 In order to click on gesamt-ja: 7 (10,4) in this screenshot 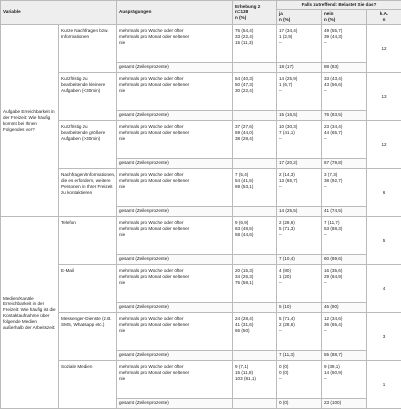, I will do `click(299, 259)`.